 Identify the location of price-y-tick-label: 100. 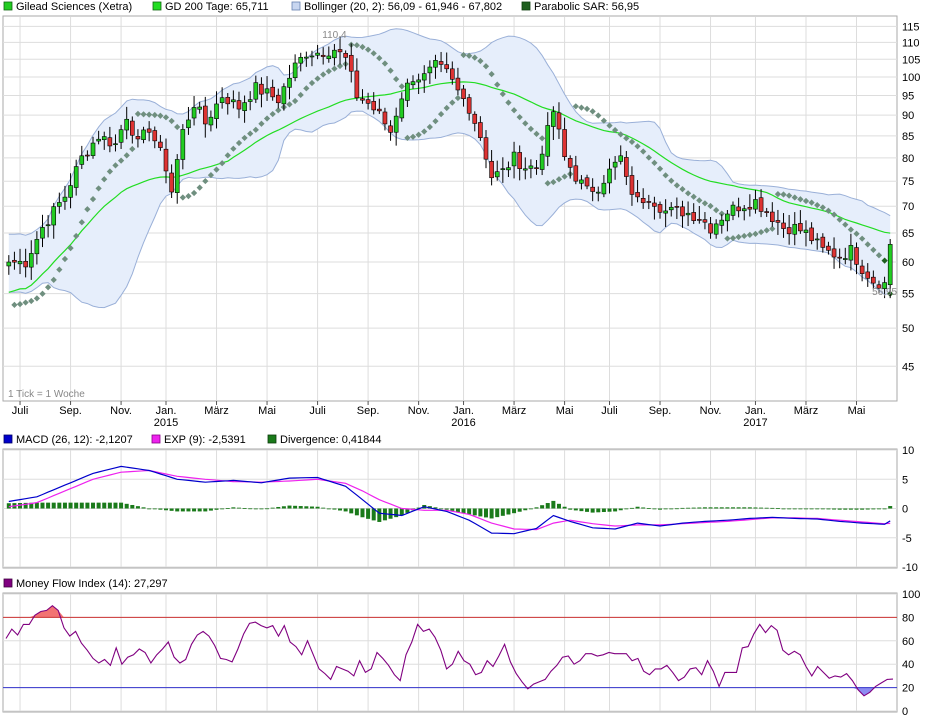
(911, 78).